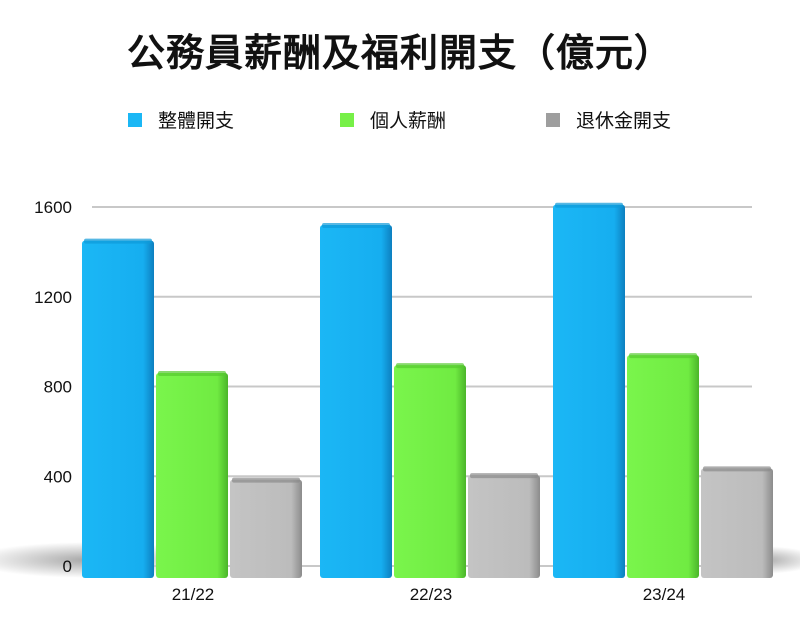 The width and height of the screenshot is (800, 627). Describe the element at coordinates (624, 121) in the screenshot. I see `legend-label: 退休金開支` at that location.